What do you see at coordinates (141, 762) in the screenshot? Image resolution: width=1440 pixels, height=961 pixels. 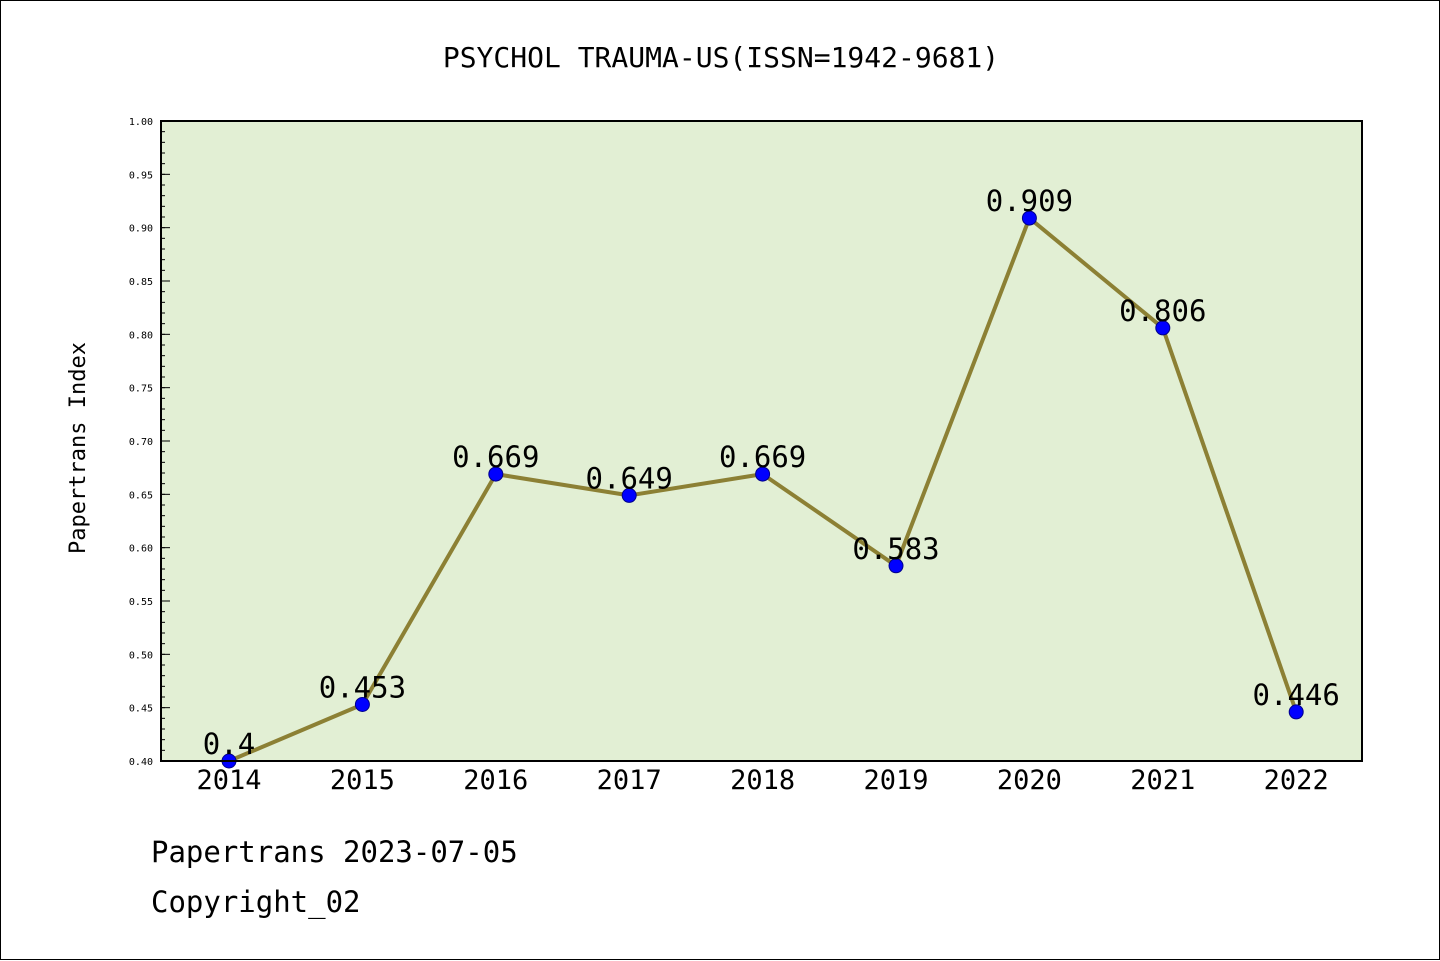 I see `y-tick-label: 0.40` at bounding box center [141, 762].